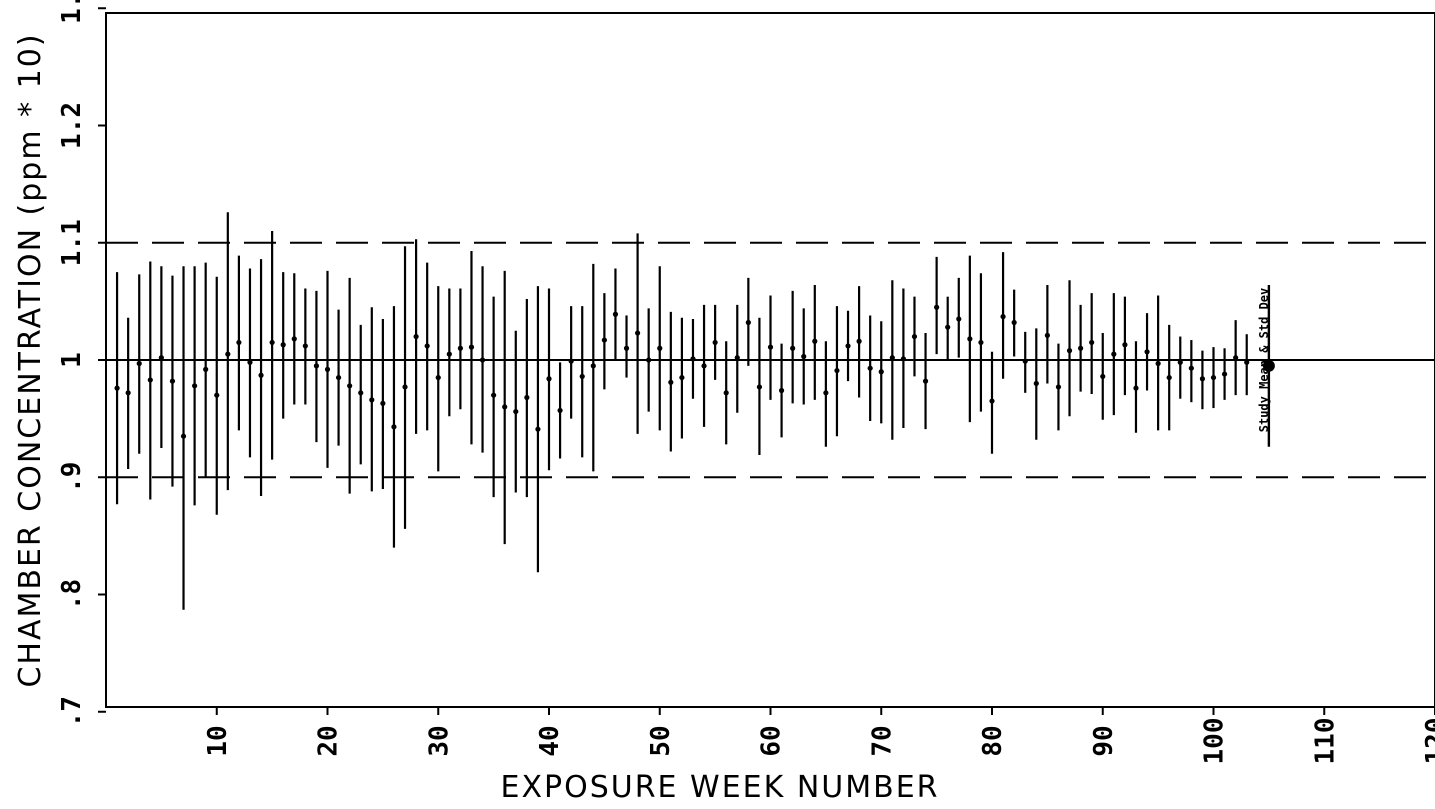 Image resolution: width=1435 pixels, height=809 pixels. I want to click on x-tick-label: 10, so click(218, 740).